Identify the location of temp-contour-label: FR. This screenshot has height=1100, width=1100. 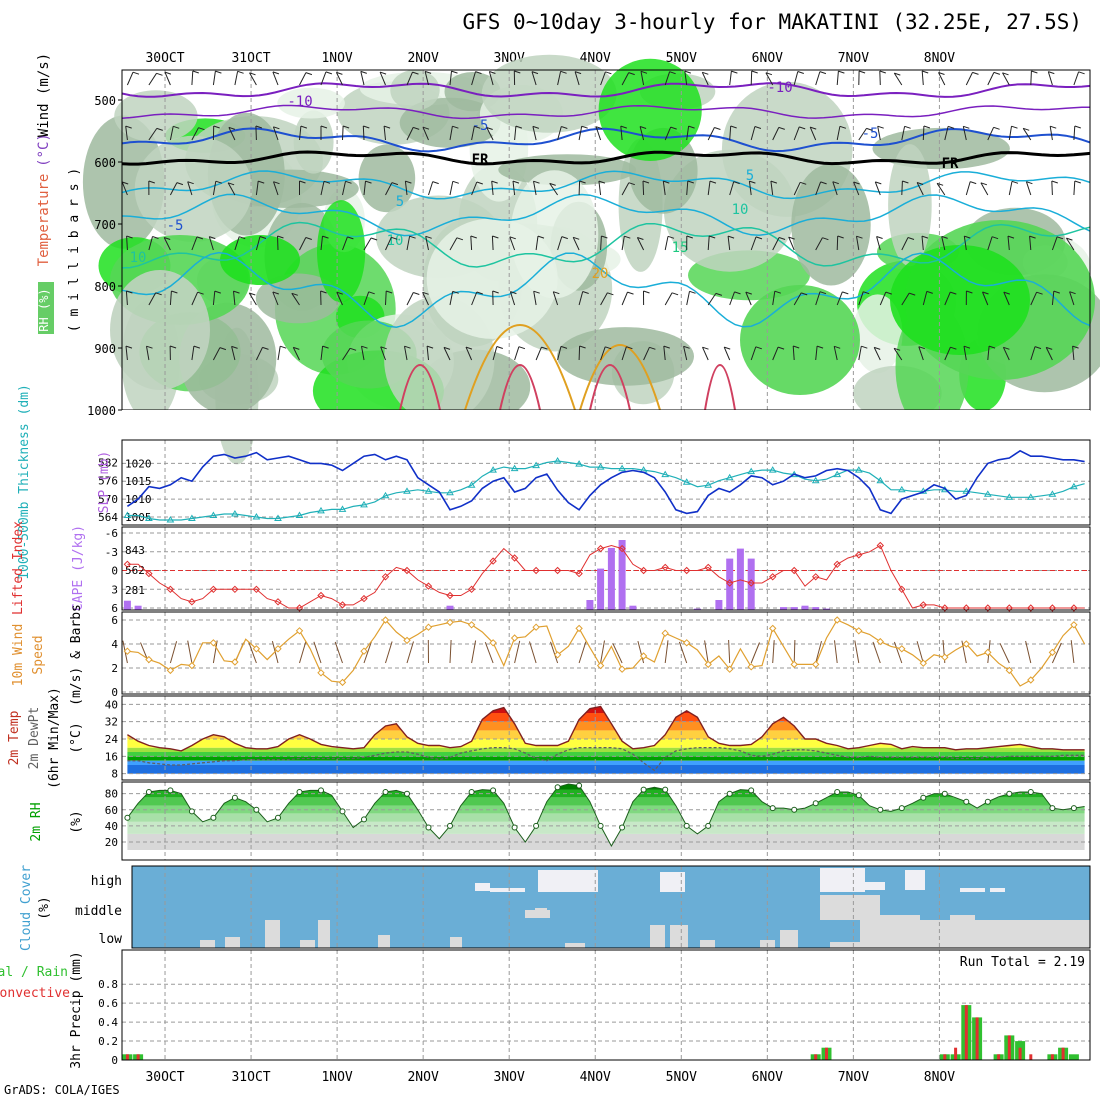
(480, 160).